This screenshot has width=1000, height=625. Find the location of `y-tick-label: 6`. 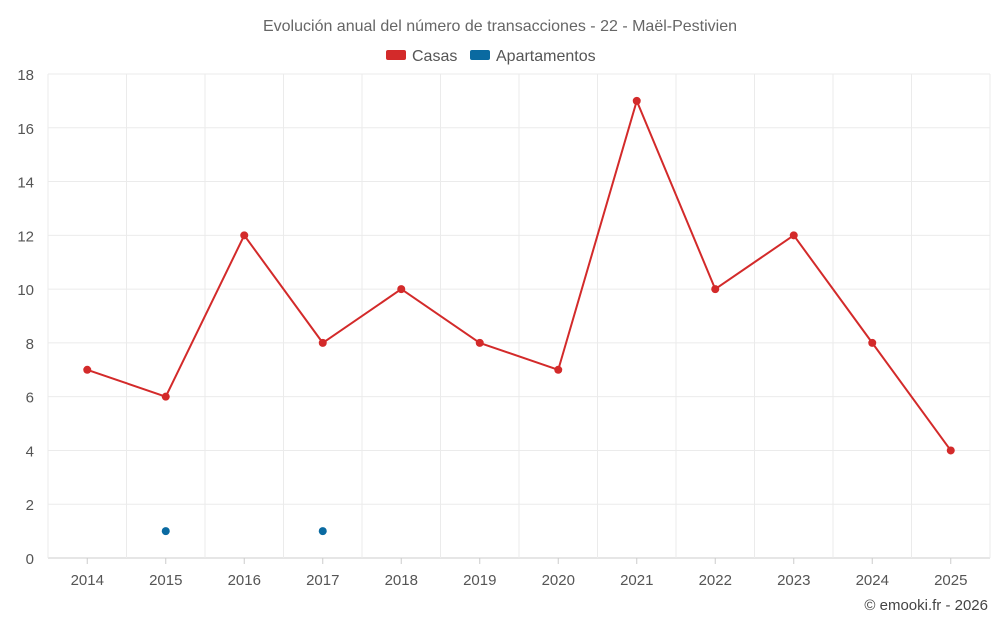

y-tick-label: 6 is located at coordinates (30, 398).